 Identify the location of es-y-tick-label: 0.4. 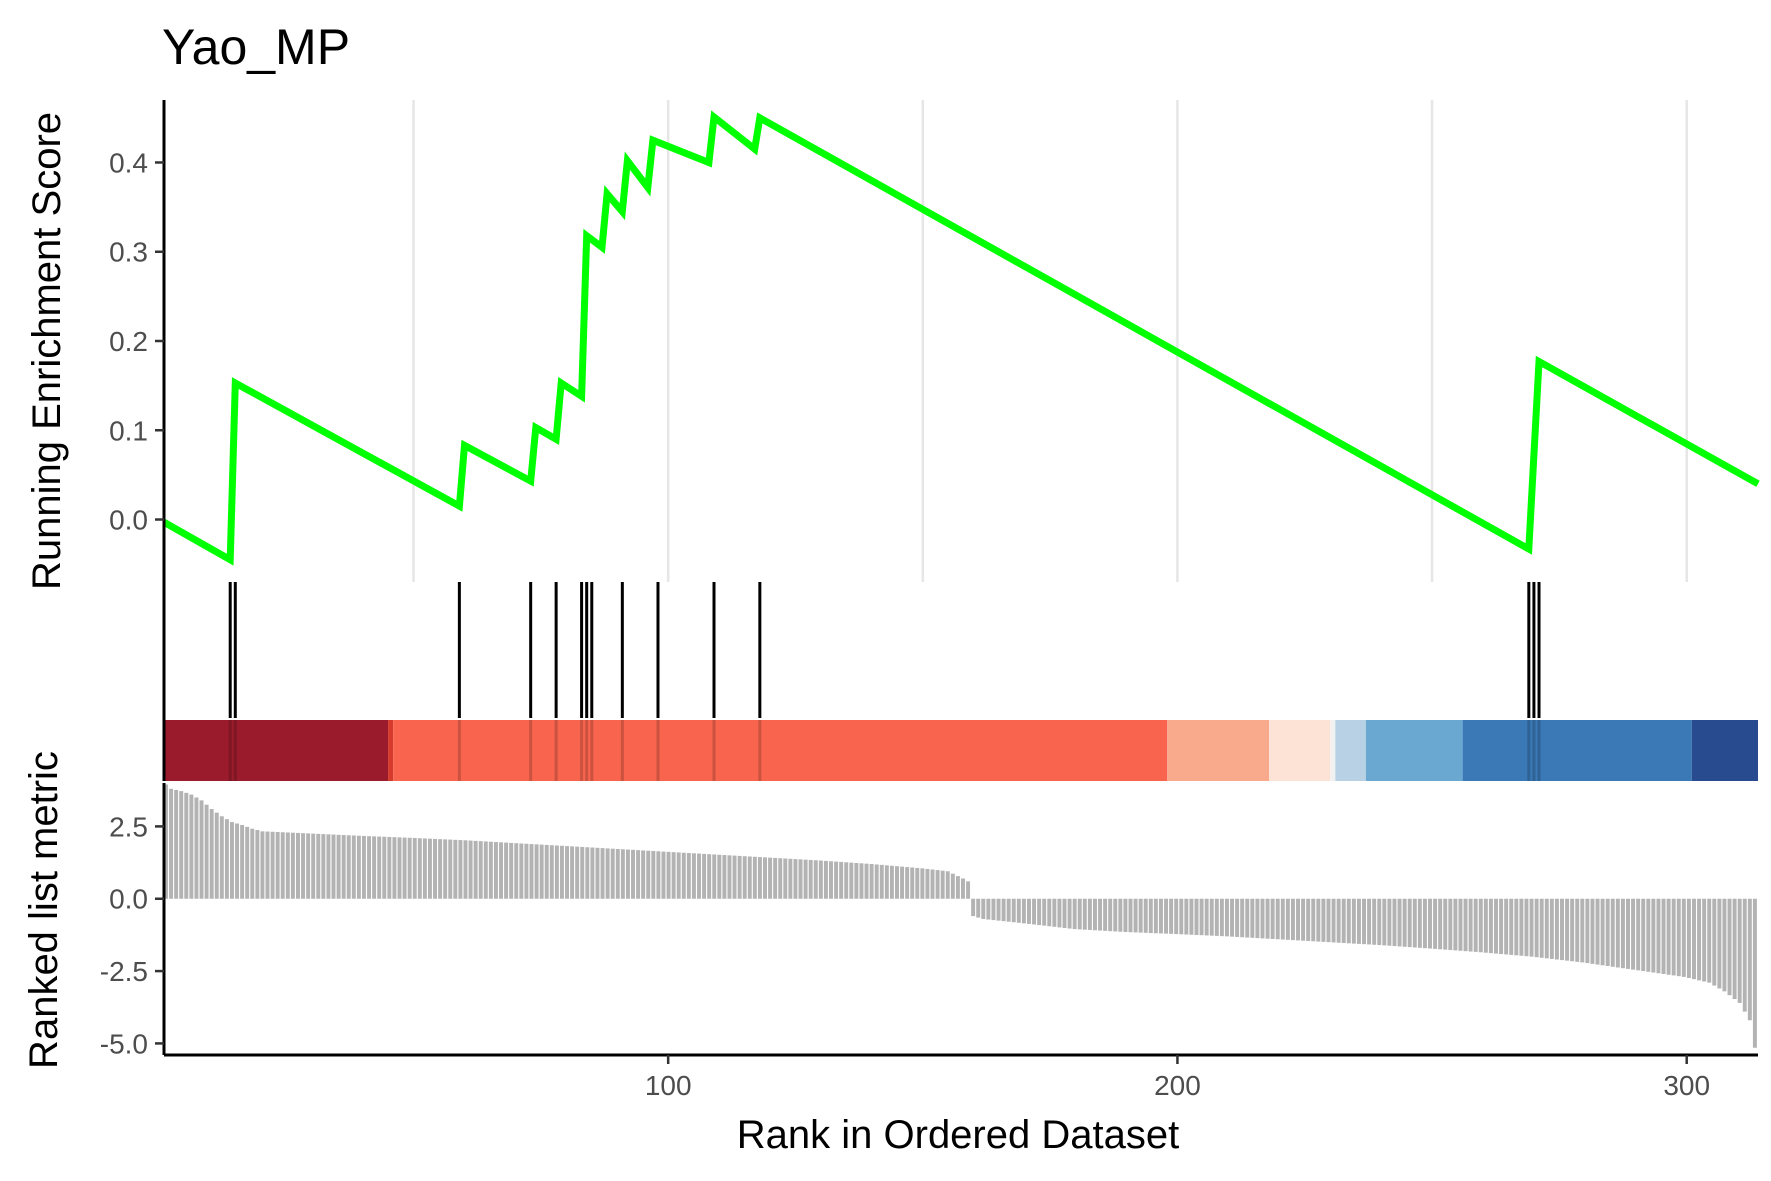
(128, 162).